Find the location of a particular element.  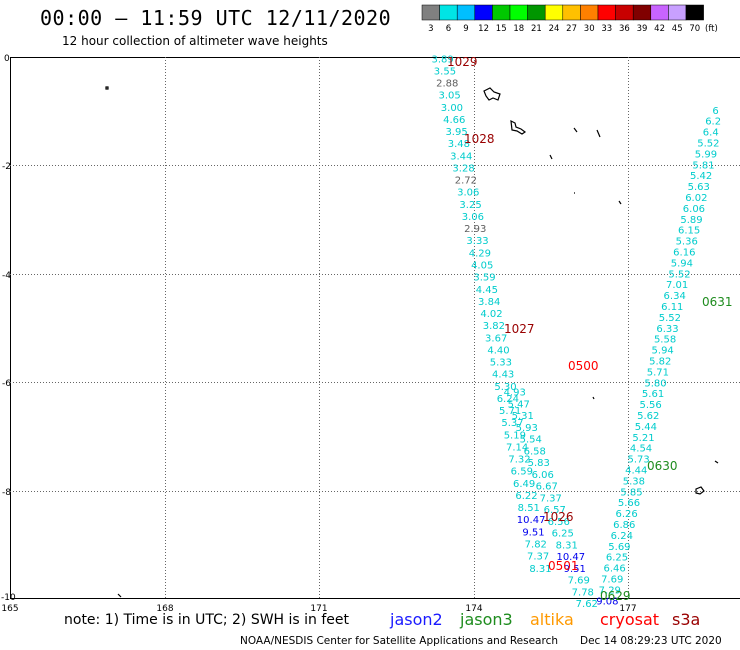

wave-height-value: 7.32 is located at coordinates (519, 460).